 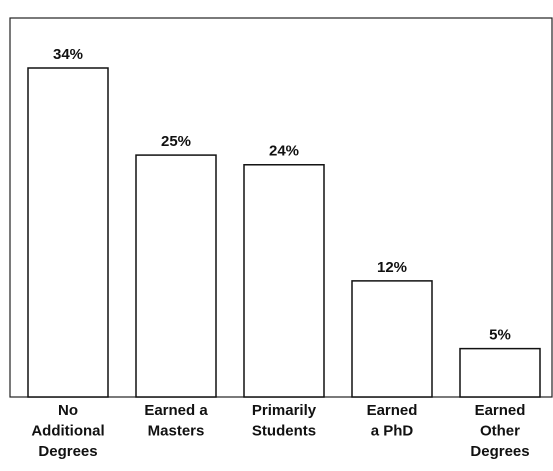 What do you see at coordinates (68, 54) in the screenshot?
I see `data-label: 34%` at bounding box center [68, 54].